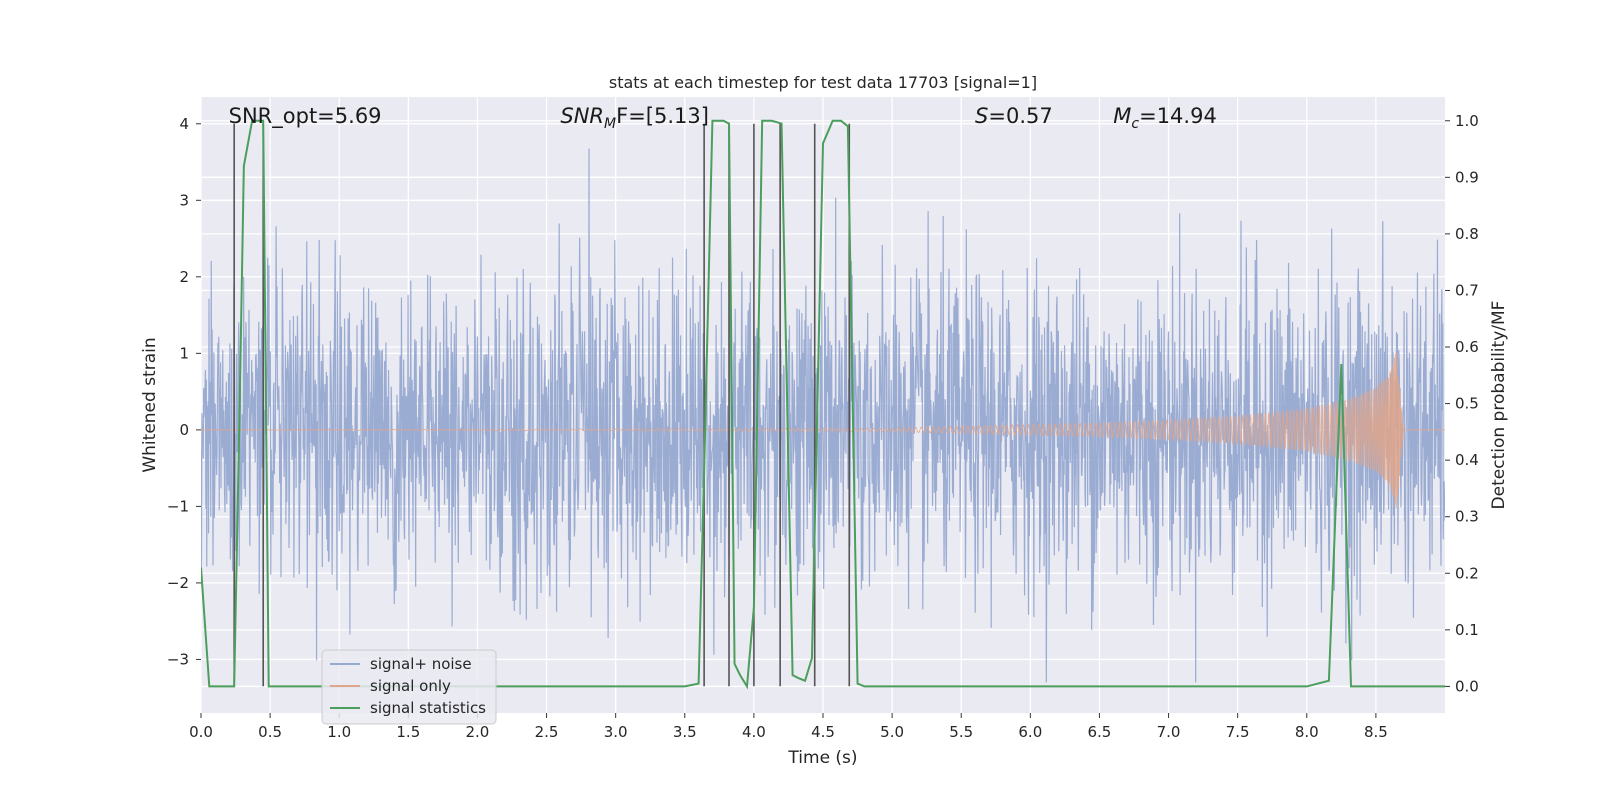 The image size is (1600, 800). What do you see at coordinates (421, 664) in the screenshot?
I see `legend-label-noise: signal+ noise` at bounding box center [421, 664].